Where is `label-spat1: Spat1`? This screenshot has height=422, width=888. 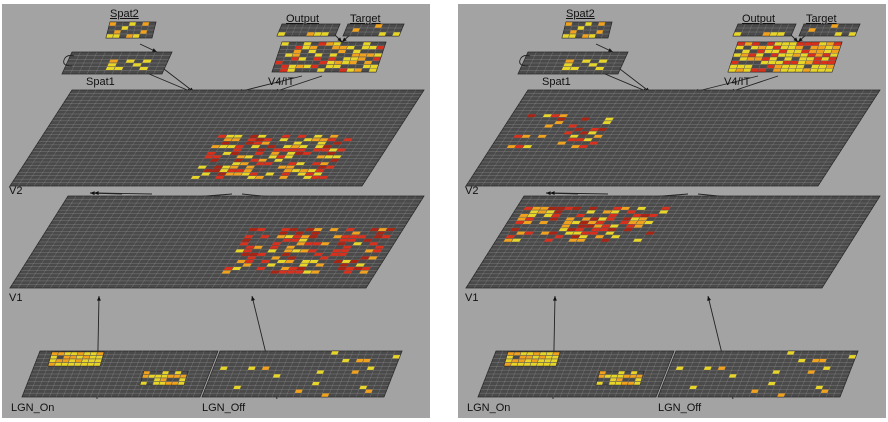
label-spat1: Spat1 is located at coordinates (556, 82).